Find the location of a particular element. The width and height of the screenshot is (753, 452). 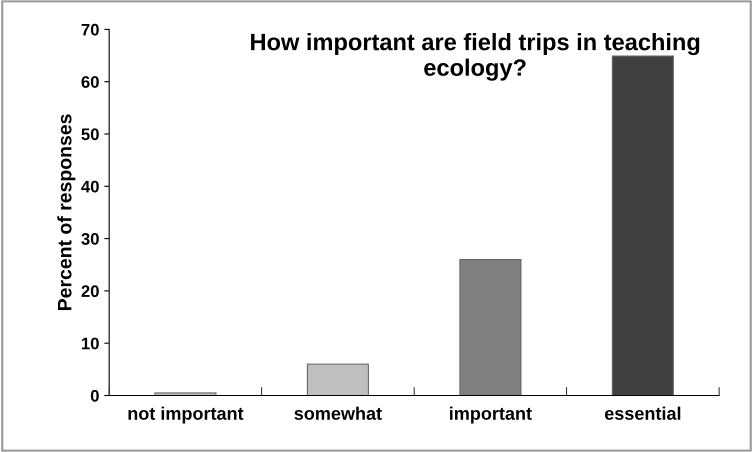

y-tick-label: 10 is located at coordinates (90, 344).